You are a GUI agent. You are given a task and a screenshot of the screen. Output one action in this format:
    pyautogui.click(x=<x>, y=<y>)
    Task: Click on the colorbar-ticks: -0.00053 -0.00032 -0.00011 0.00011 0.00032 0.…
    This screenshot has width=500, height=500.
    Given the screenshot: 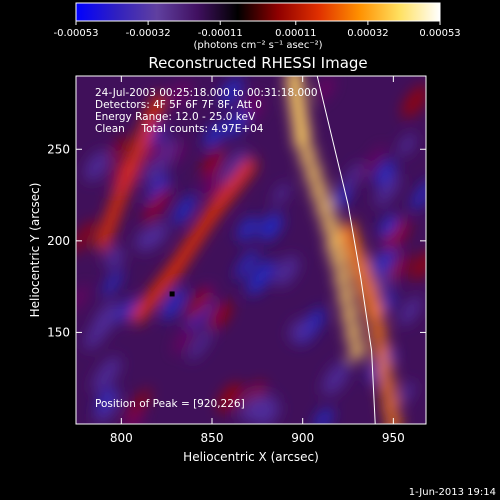 What is the action you would take?
    pyautogui.click(x=257, y=30)
    